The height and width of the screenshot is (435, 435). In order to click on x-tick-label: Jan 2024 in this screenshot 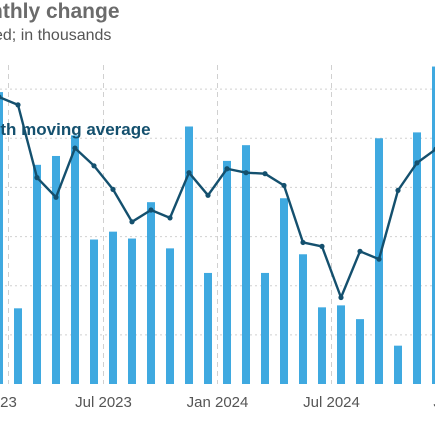, I will do `click(218, 402)`.